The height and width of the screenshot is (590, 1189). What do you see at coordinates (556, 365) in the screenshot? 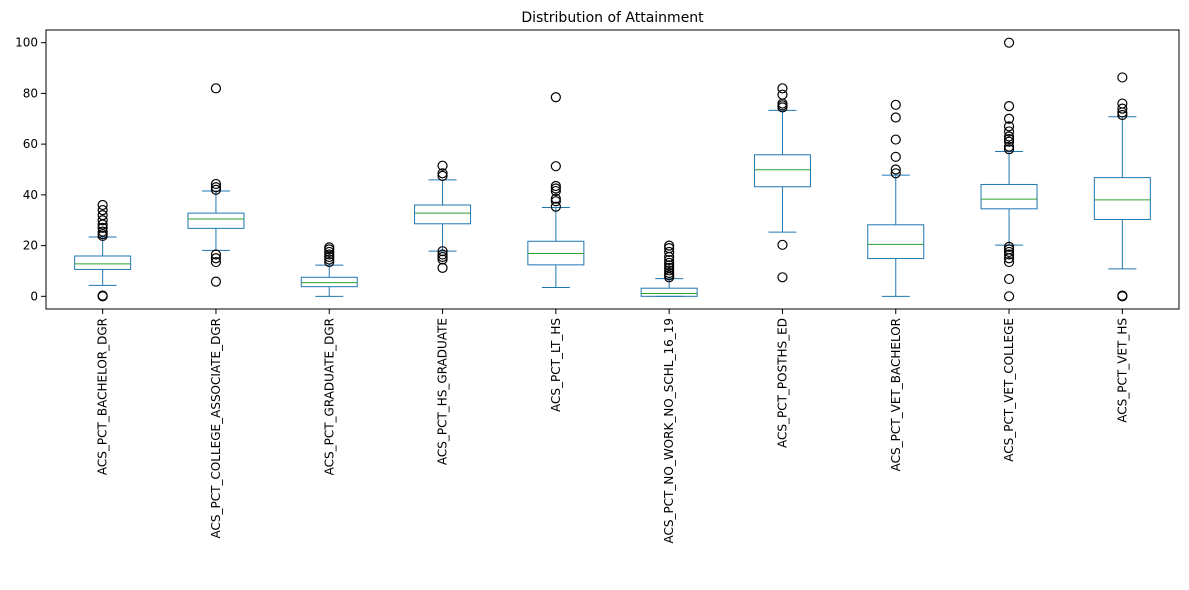
I see `x-tick-label: ACS_PCT_LT_HS` at bounding box center [556, 365].